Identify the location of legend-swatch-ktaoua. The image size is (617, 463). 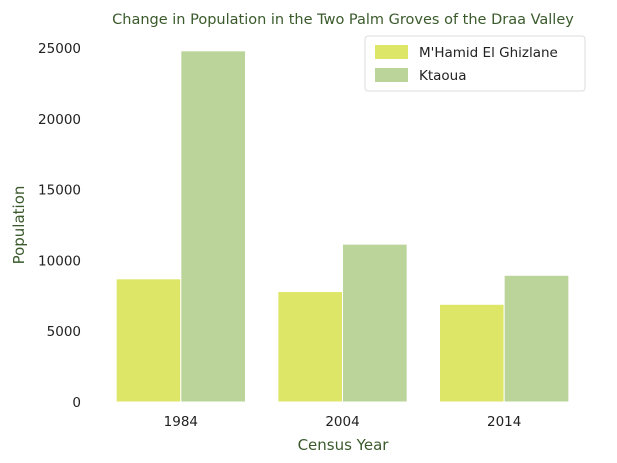
(391, 75).